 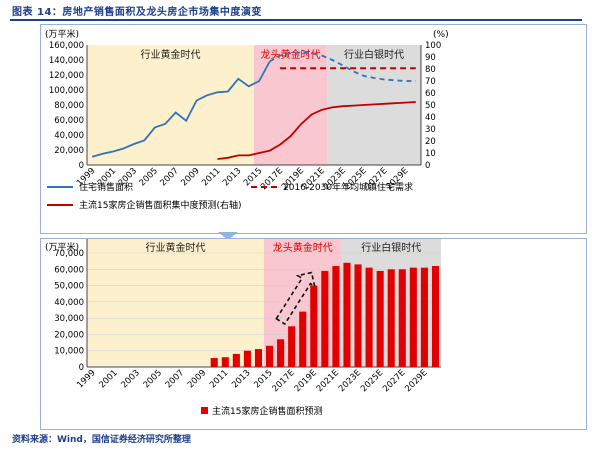 What do you see at coordinates (66, 76) in the screenshot?
I see `y-tick-left: 120,000` at bounding box center [66, 76].